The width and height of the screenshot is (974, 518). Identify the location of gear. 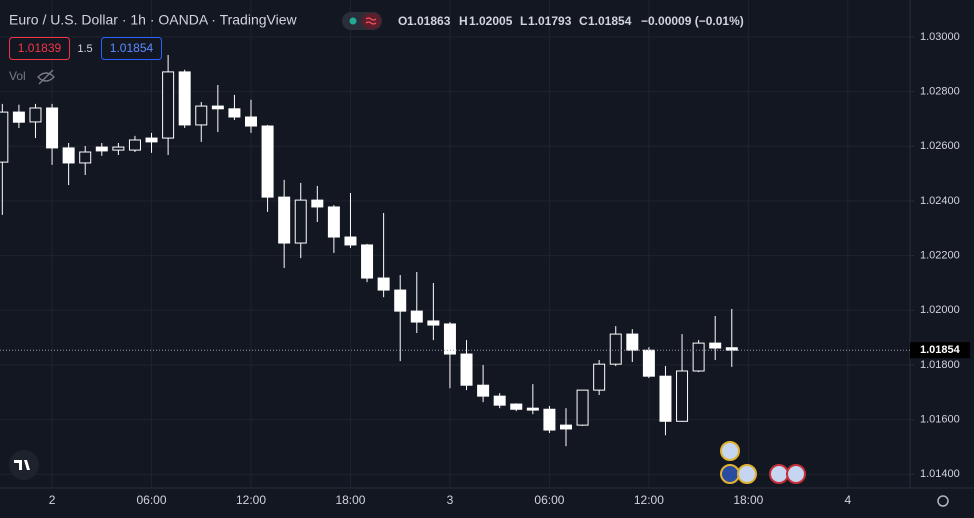
(943, 501).